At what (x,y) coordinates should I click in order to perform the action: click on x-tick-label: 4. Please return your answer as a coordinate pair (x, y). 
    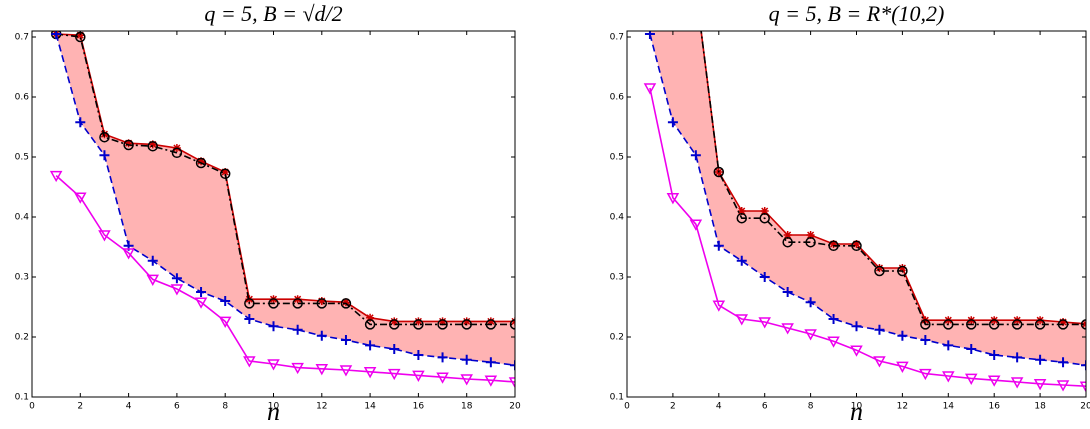
    Looking at the image, I should click on (719, 407).